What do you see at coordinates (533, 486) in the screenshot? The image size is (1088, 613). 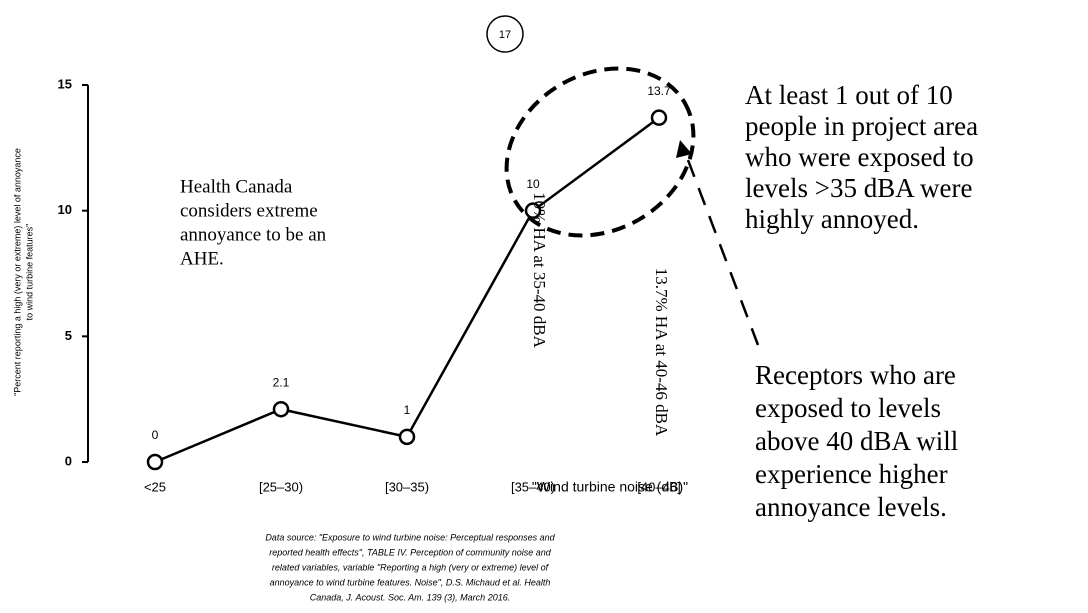 I see `x-tick-label: [35–40)` at bounding box center [533, 486].